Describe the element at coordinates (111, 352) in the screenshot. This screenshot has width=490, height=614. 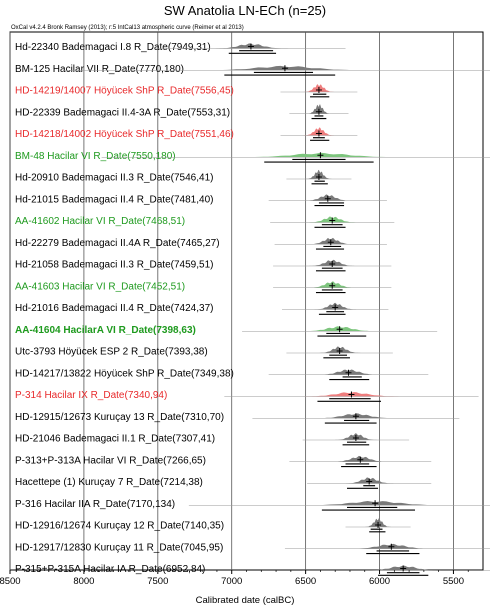
I see `date-row-label: Utc-3793 Höyücek ESP 2 R_Date(7393,38)` at that location.